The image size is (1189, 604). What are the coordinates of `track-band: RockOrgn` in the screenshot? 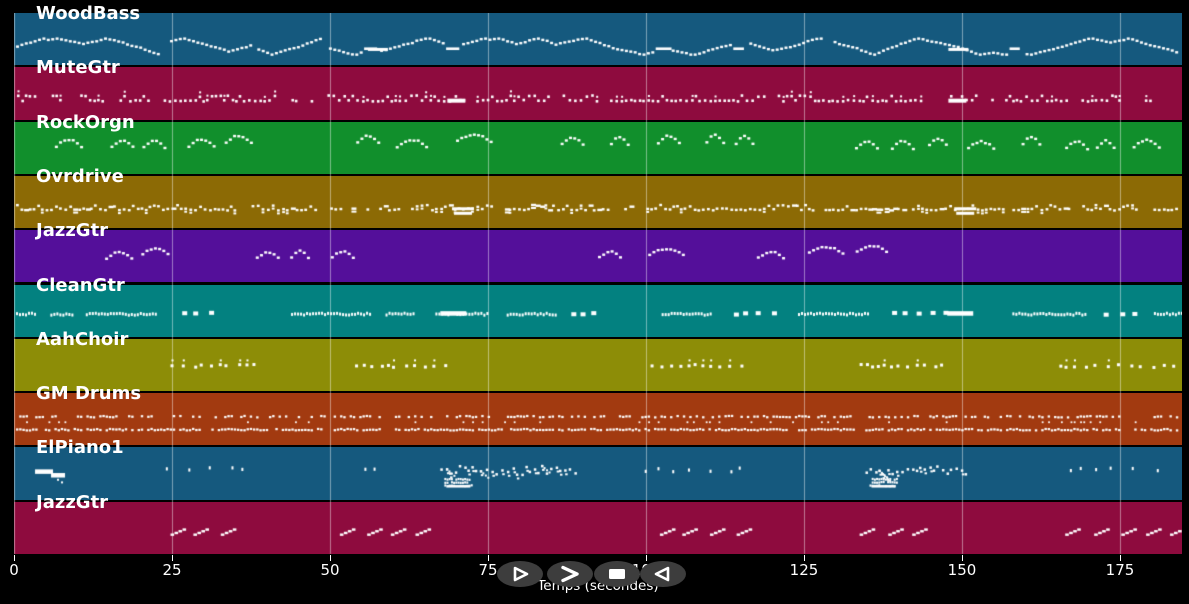 It's located at (598, 143).